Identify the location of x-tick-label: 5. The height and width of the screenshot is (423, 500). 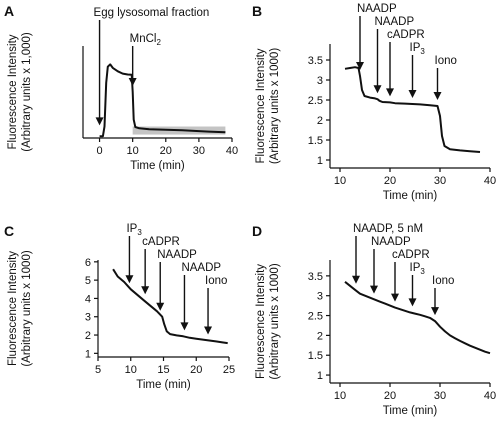
(98, 370).